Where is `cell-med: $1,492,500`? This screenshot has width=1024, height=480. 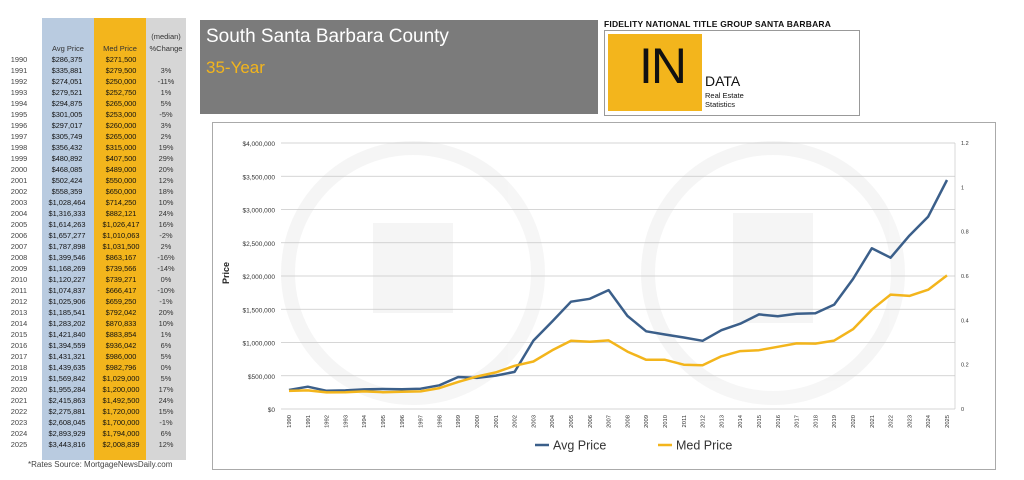
cell-med: $1,492,500 is located at coordinates (121, 400).